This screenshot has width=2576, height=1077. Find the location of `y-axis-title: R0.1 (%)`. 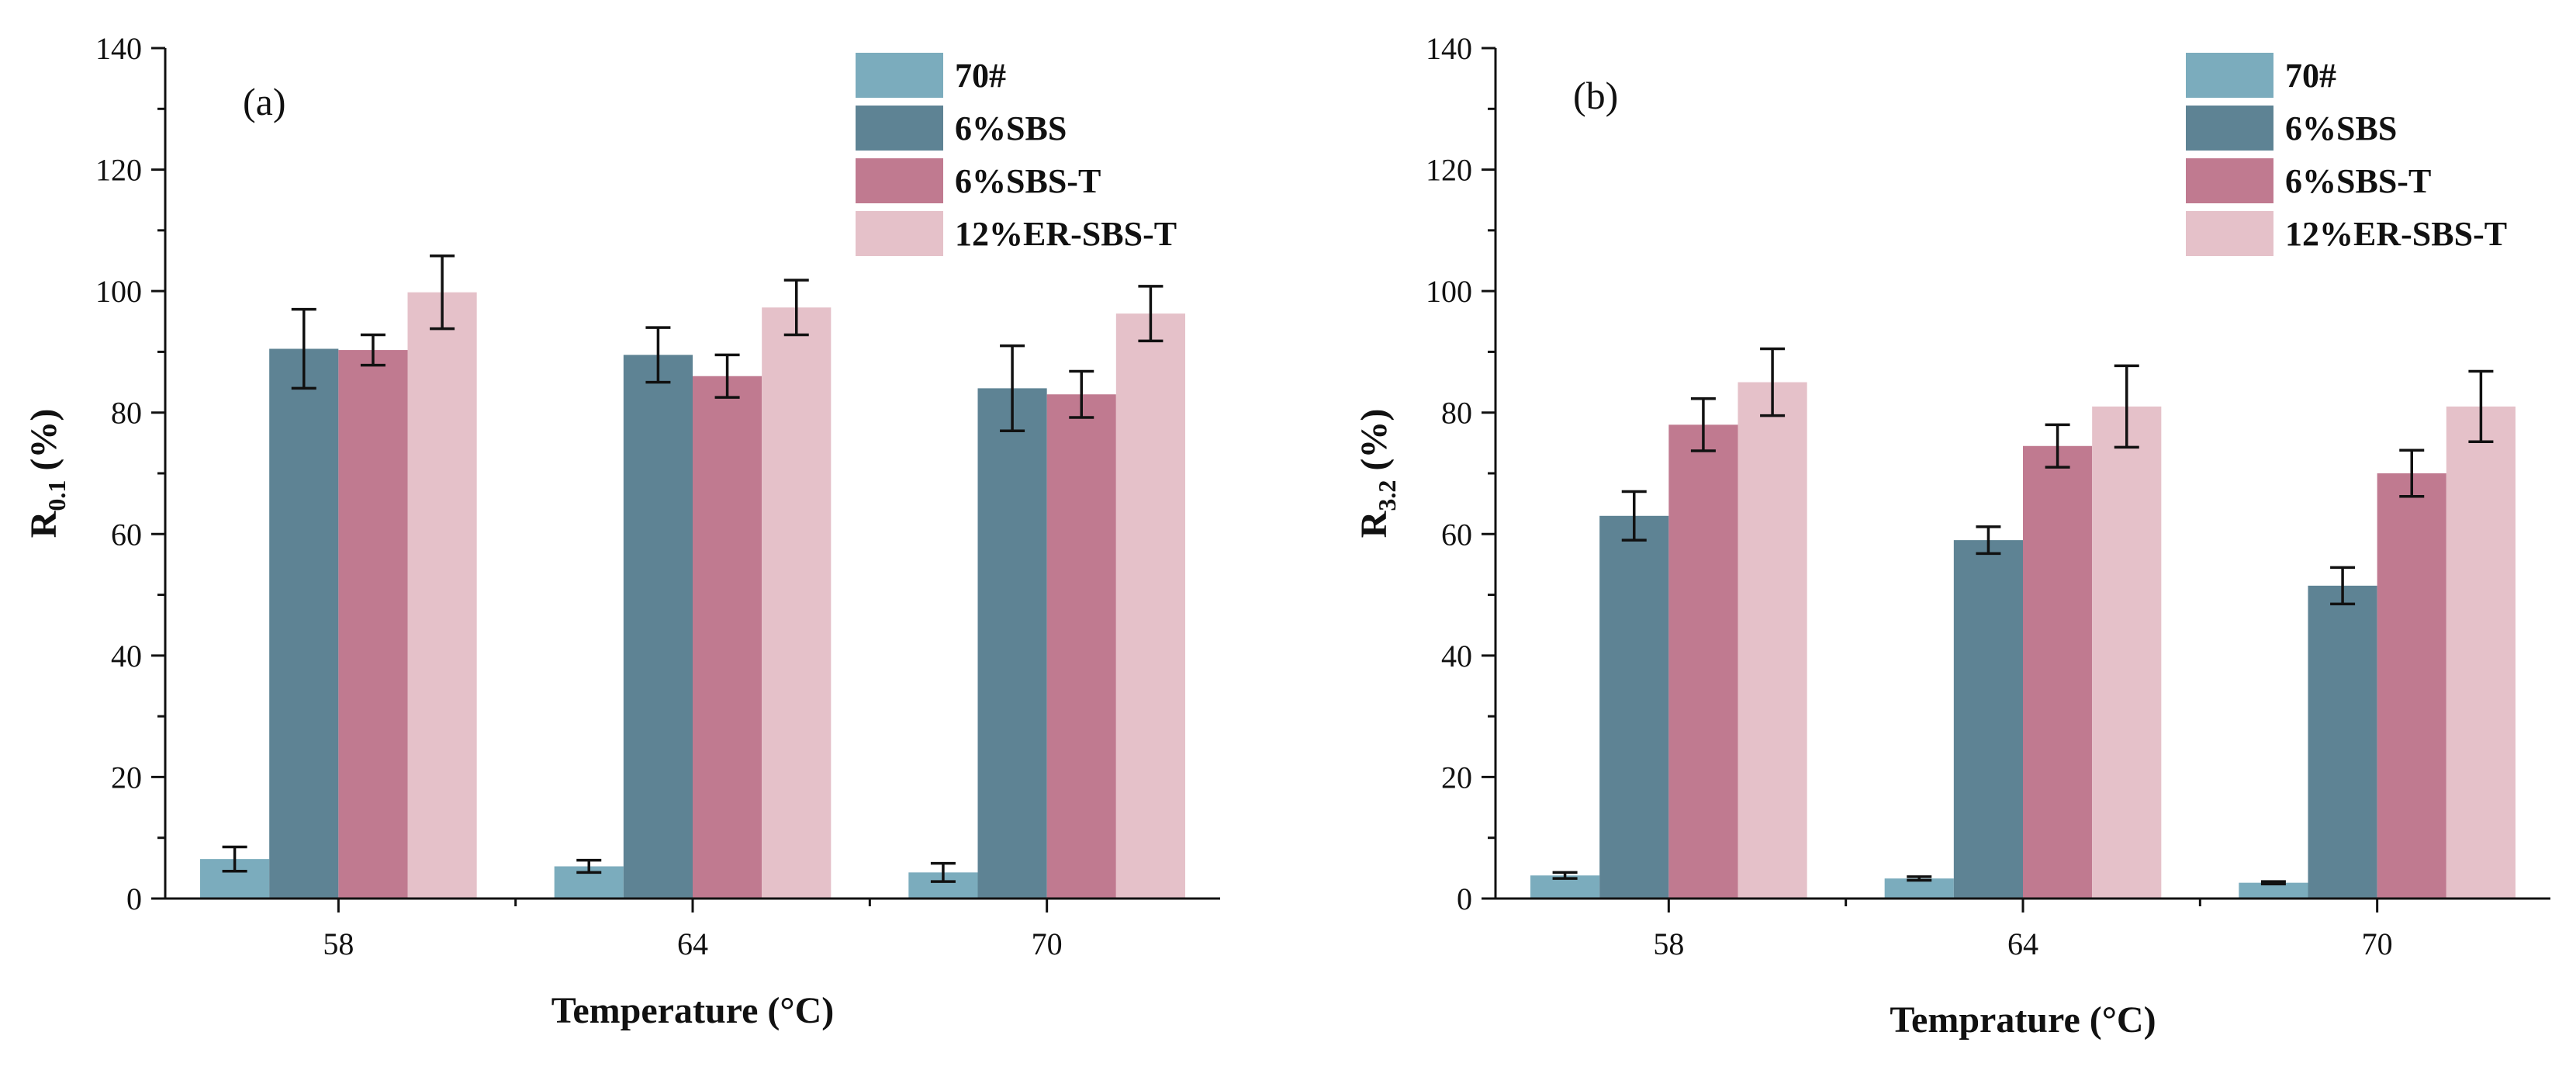

y-axis-title: R0.1 (%) is located at coordinates (47, 473).